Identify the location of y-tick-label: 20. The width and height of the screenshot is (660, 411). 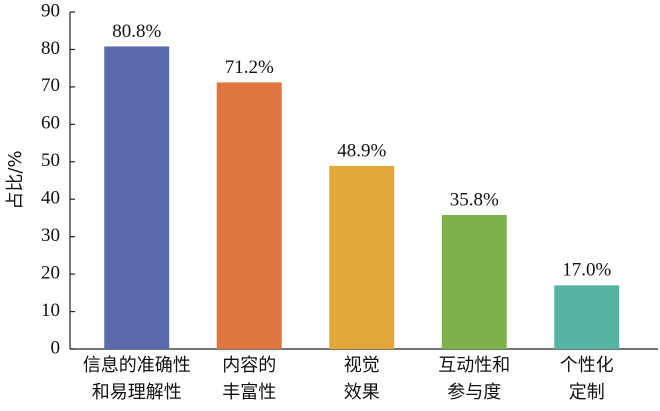
(50, 272).